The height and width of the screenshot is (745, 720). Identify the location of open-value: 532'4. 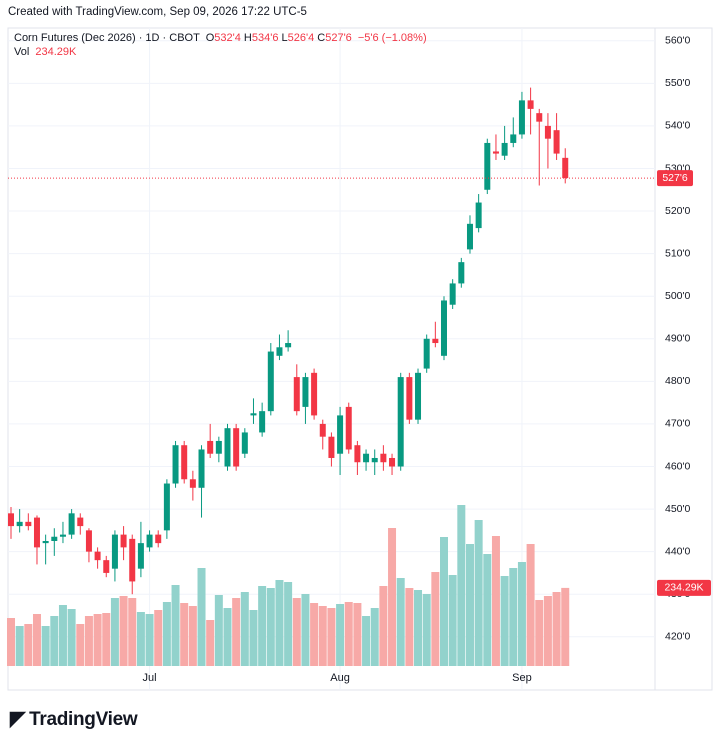
(227, 38).